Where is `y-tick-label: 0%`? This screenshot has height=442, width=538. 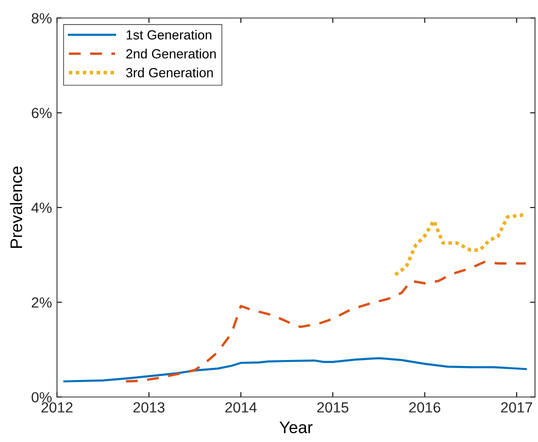 y-tick-label: 0% is located at coordinates (42, 397).